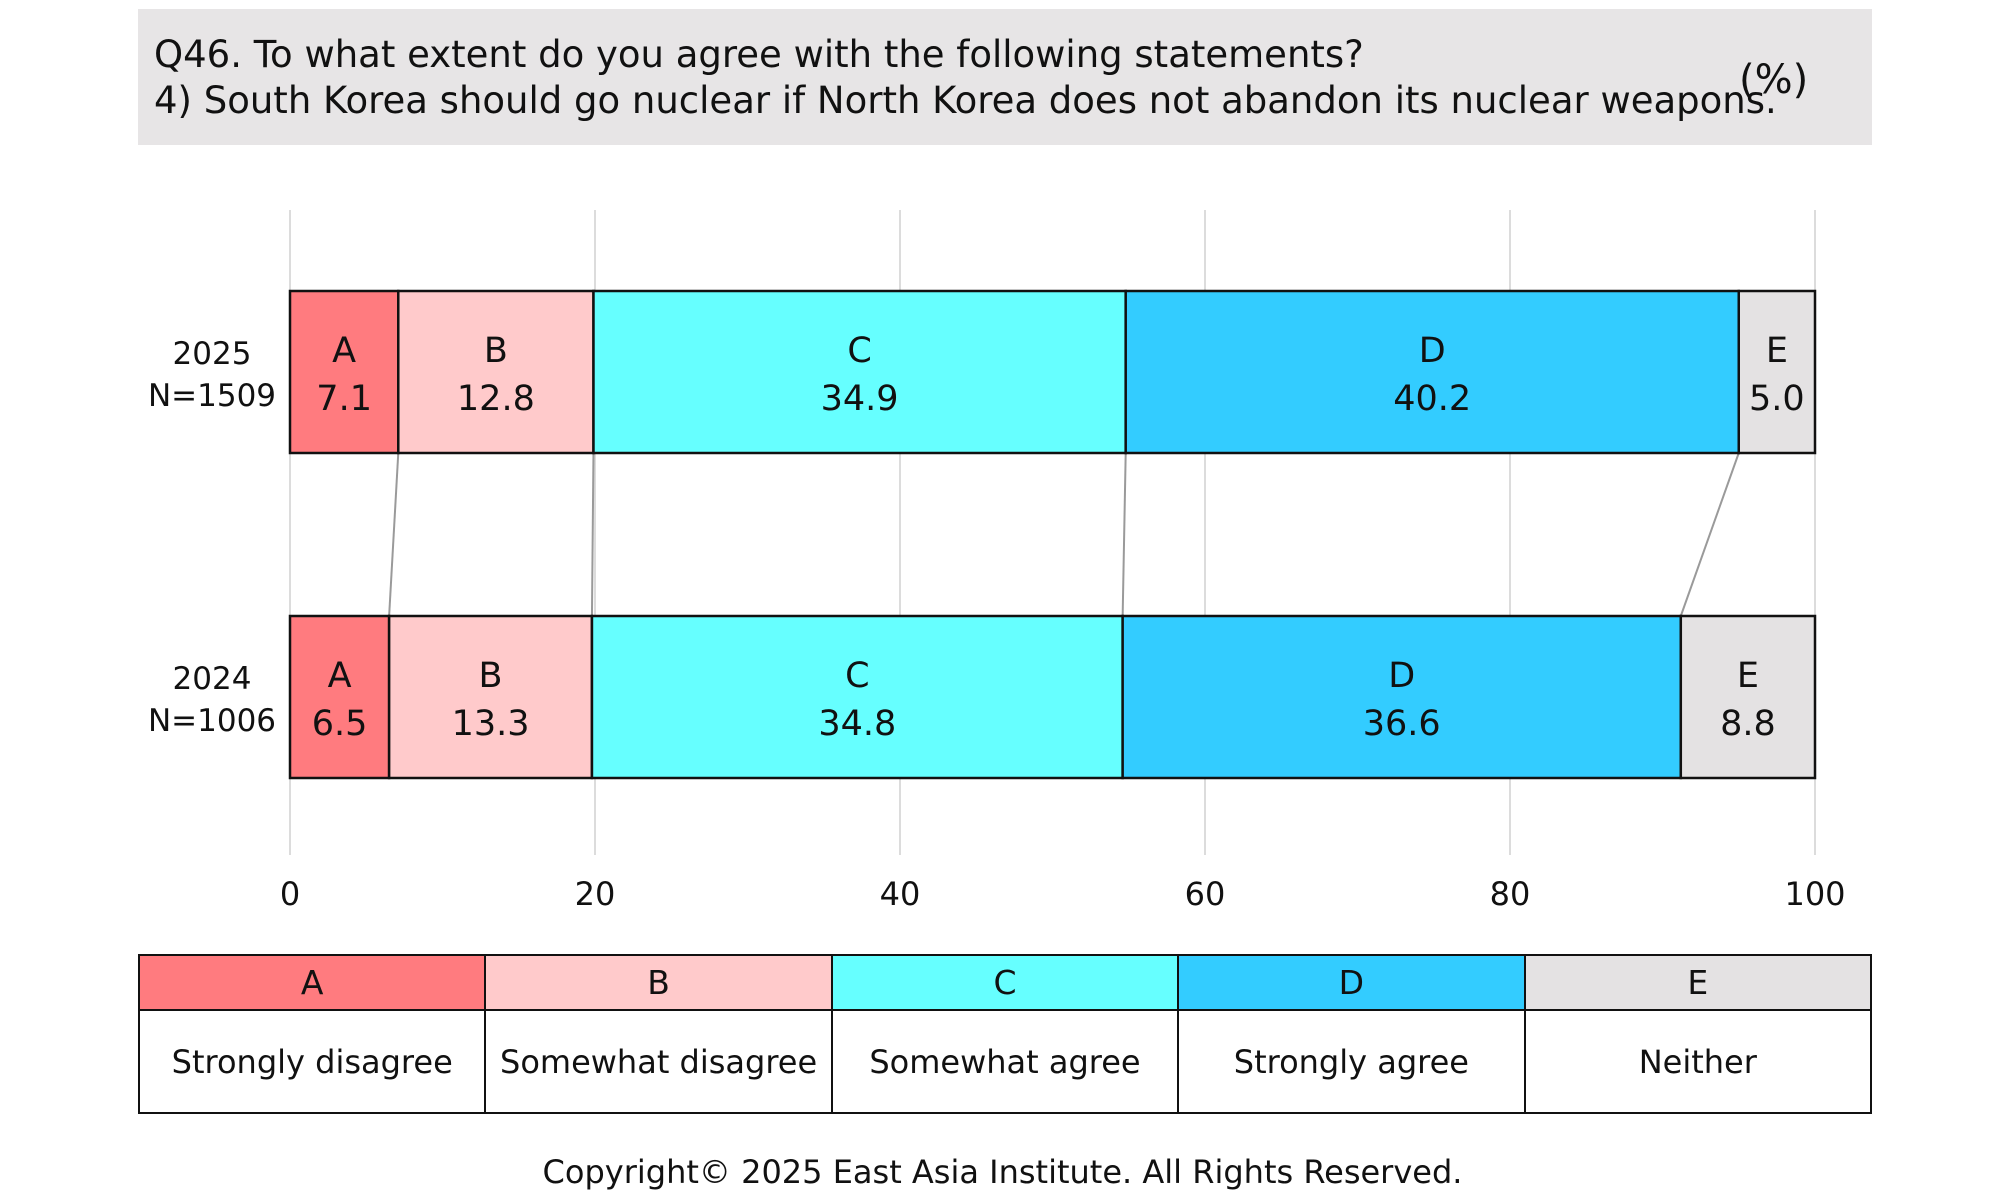 This screenshot has width=2000, height=1200. I want to click on bar-sample-size: N=1006, so click(212, 721).